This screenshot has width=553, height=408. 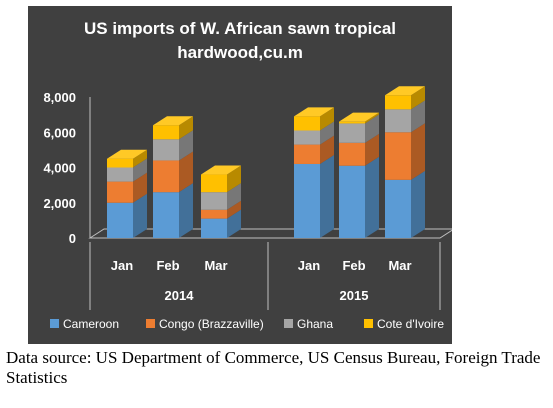 What do you see at coordinates (354, 295) in the screenshot?
I see `x-group-label: 2015` at bounding box center [354, 295].